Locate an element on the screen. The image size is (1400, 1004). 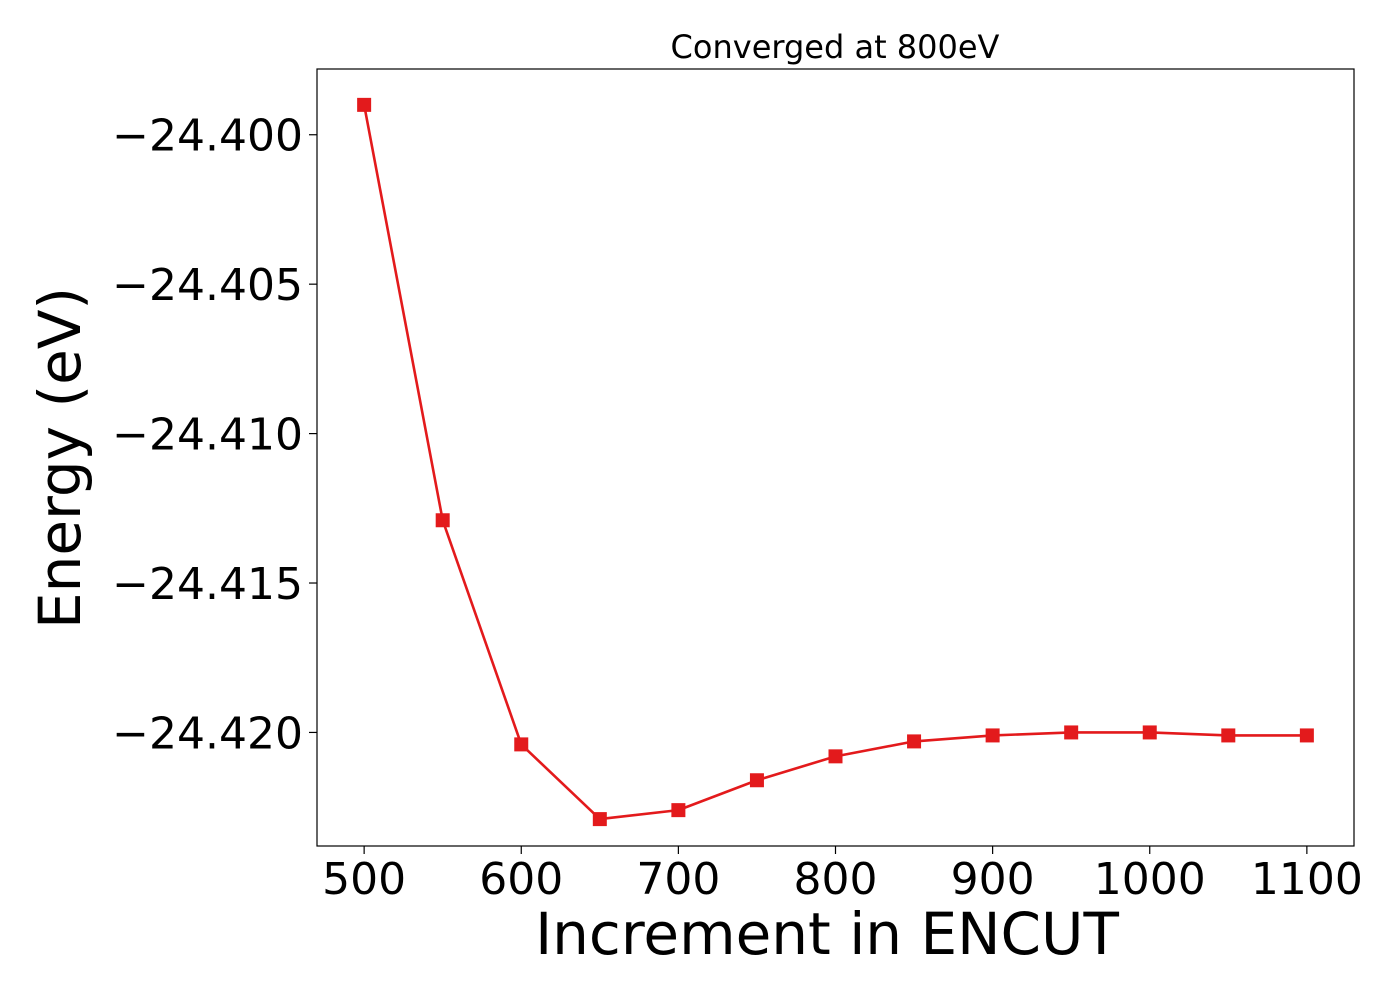
x-tick-label: 600 is located at coordinates (521, 879).